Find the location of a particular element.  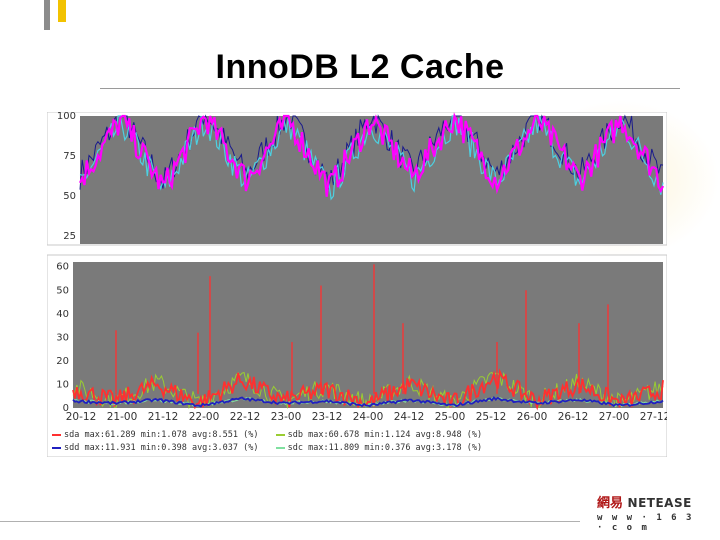

bottom-x-tick-label: 27-00 is located at coordinates (614, 417).